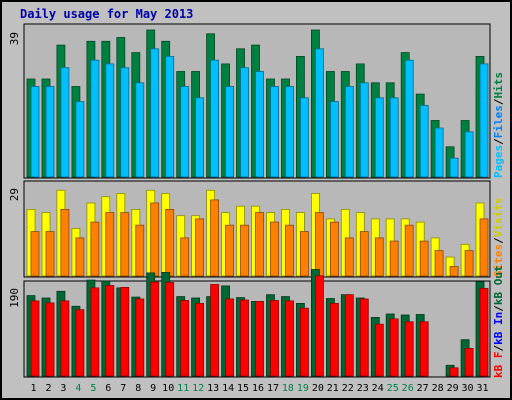  I want to click on day-label: 23, so click(363, 388).